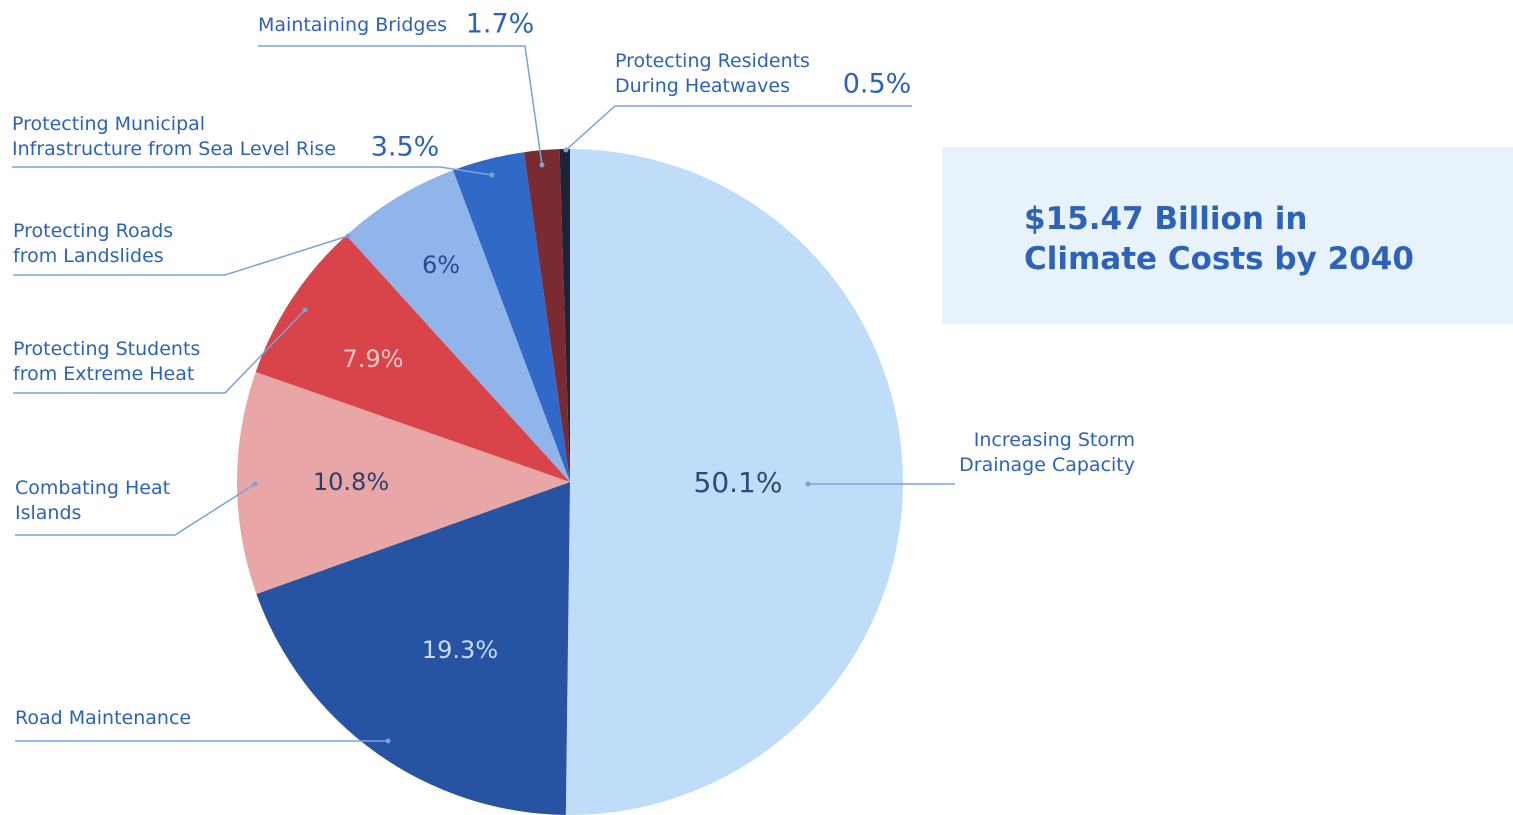 The image size is (1513, 815). I want to click on category-label: Maintaining Bridges, so click(353, 25).